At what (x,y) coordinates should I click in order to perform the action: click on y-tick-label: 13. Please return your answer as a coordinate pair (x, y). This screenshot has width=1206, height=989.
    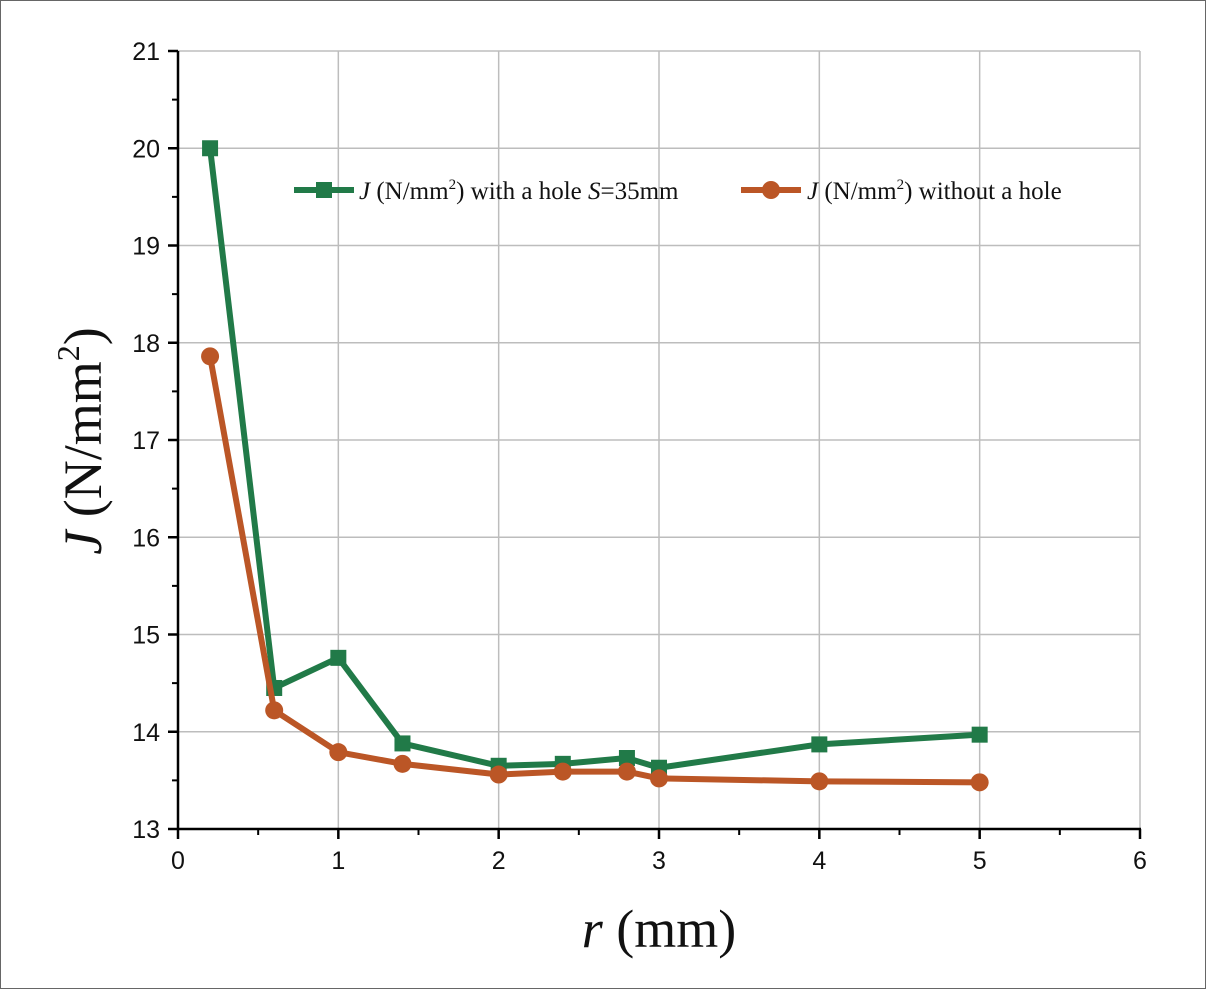
    Looking at the image, I should click on (146, 830).